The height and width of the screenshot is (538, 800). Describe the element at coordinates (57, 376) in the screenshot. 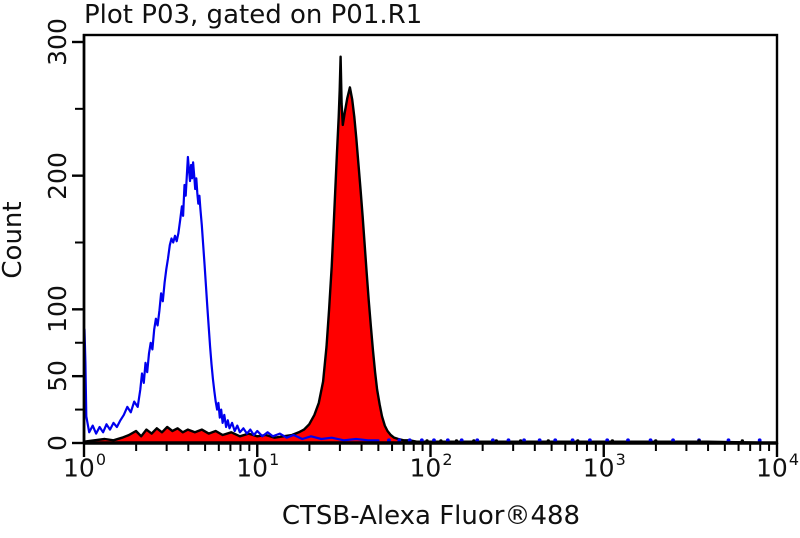

I see `y-tick-label-50: 50` at that location.